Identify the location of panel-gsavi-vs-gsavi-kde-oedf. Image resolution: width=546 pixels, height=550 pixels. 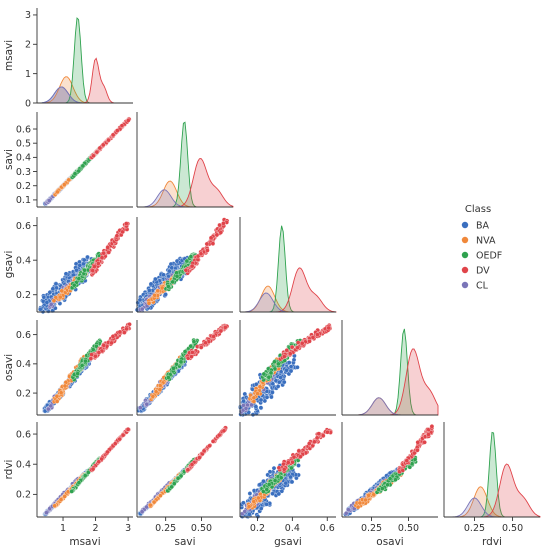
(288, 269).